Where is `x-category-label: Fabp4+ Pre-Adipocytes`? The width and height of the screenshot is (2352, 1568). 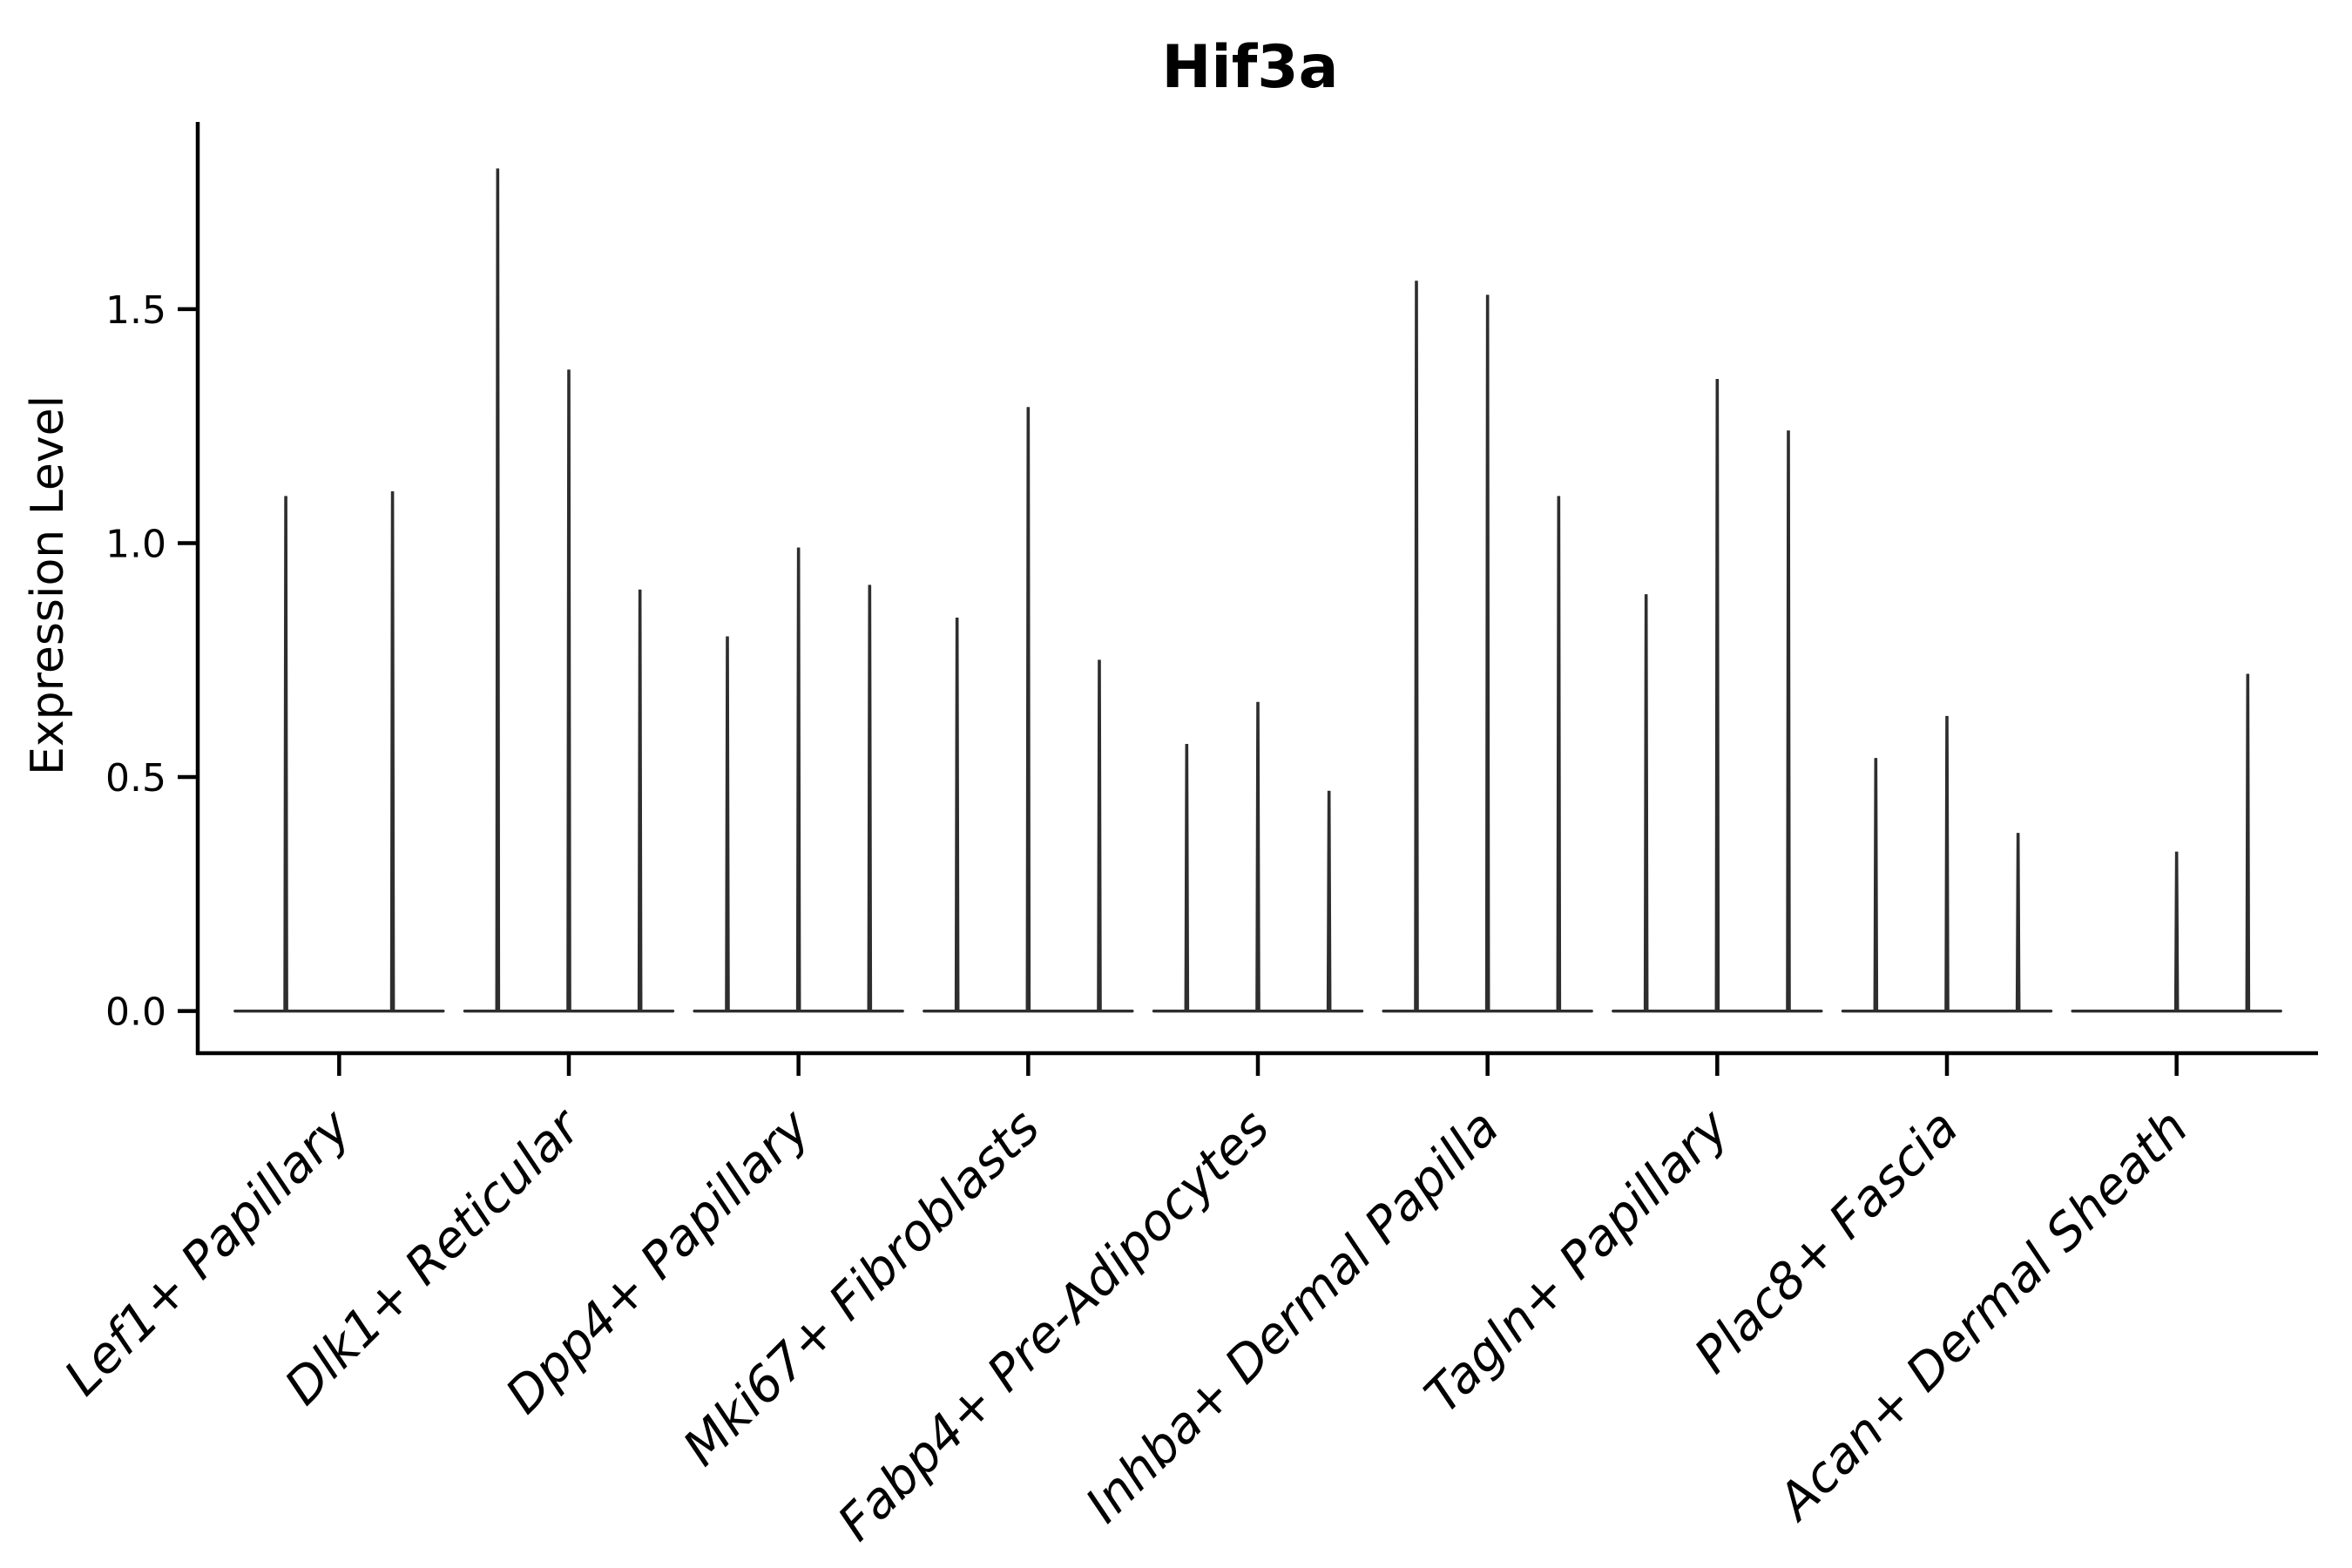 x-category-label: Fabp4+ Pre-Adipocytes is located at coordinates (1054, 1324).